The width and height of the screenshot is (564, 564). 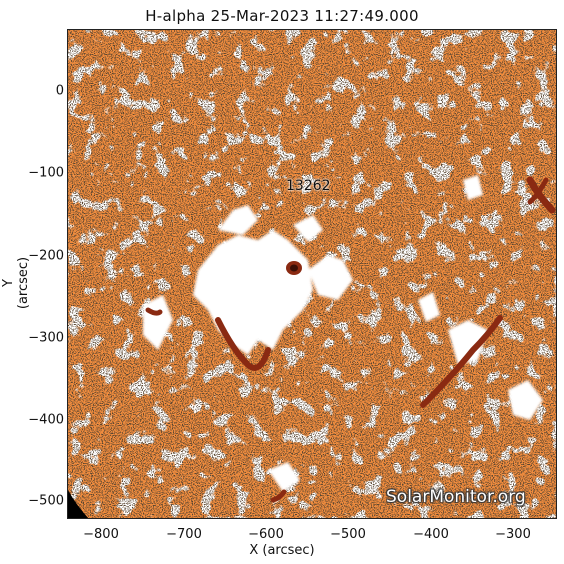 What do you see at coordinates (294, 268) in the screenshot?
I see `sunspot` at bounding box center [294, 268].